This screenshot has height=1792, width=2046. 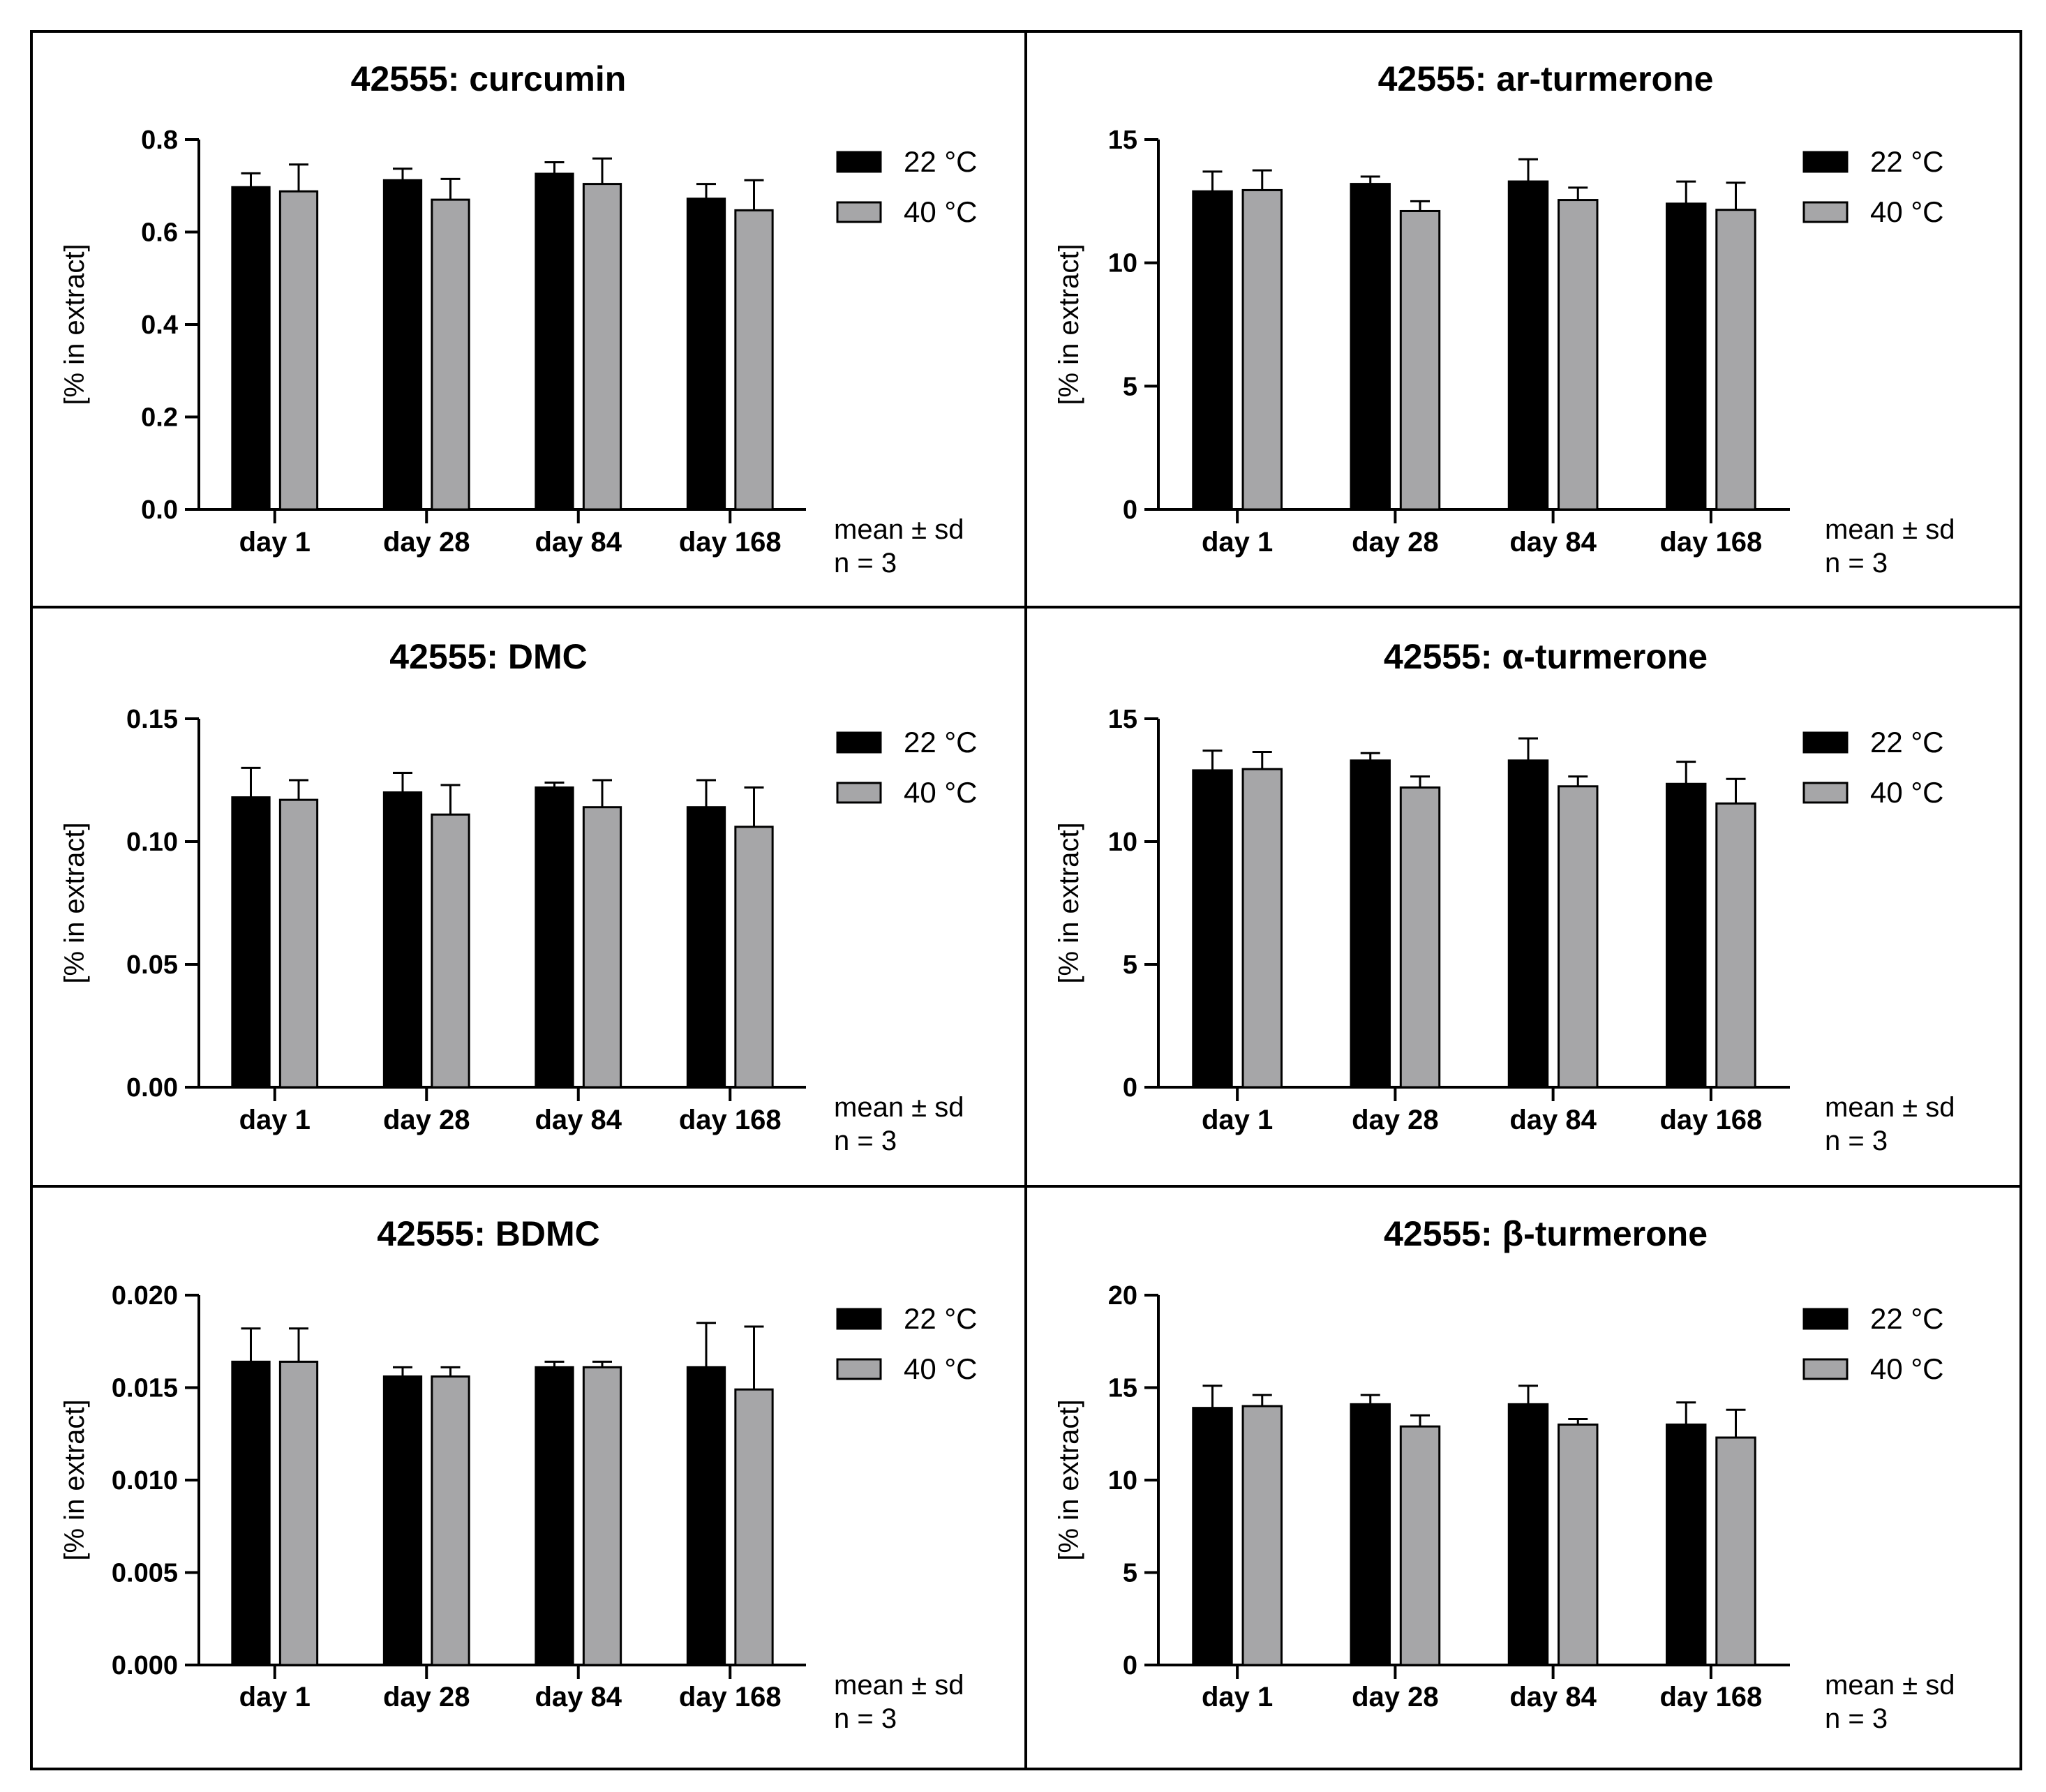 I want to click on x-tick-label: day 1, so click(x=275, y=1697).